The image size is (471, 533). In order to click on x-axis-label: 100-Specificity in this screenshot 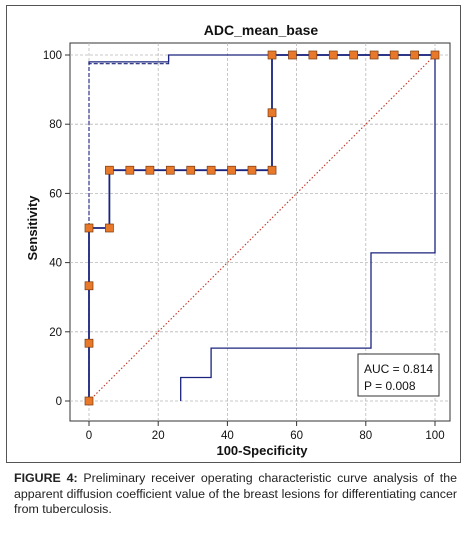, I will do `click(262, 450)`.